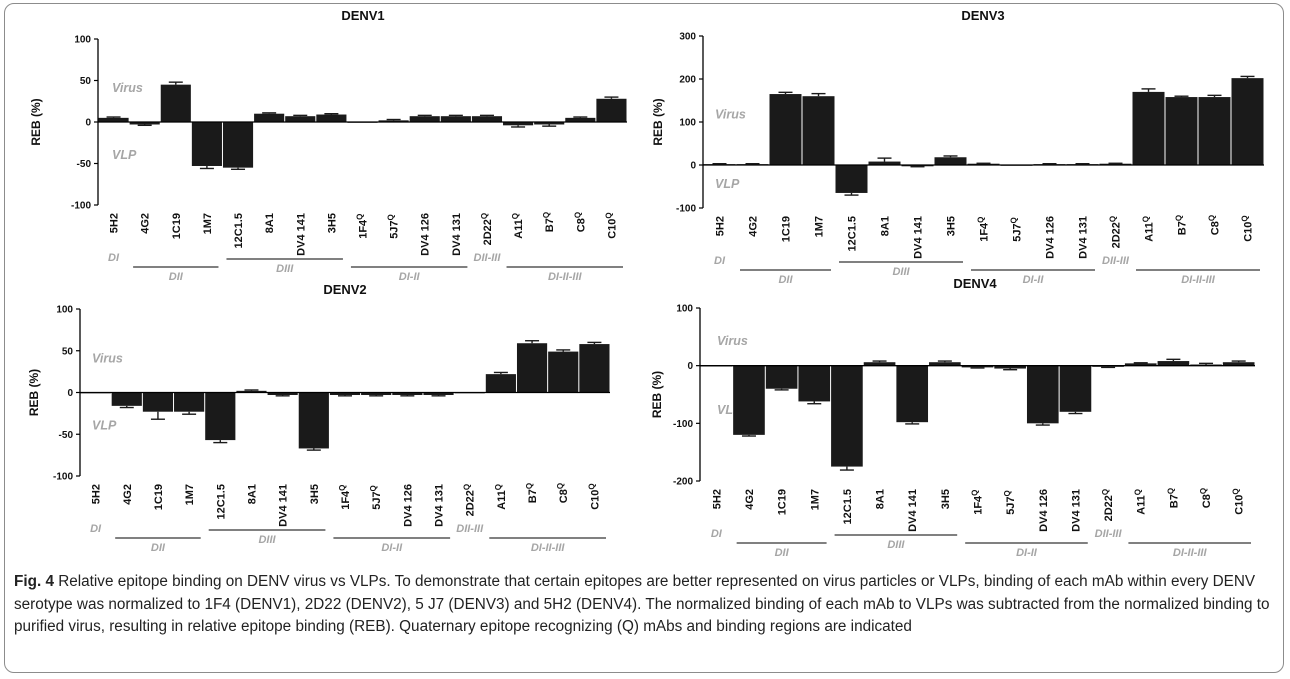 This screenshot has width=1290, height=679. What do you see at coordinates (1148, 128) in the screenshot?
I see `bar-a11` at bounding box center [1148, 128].